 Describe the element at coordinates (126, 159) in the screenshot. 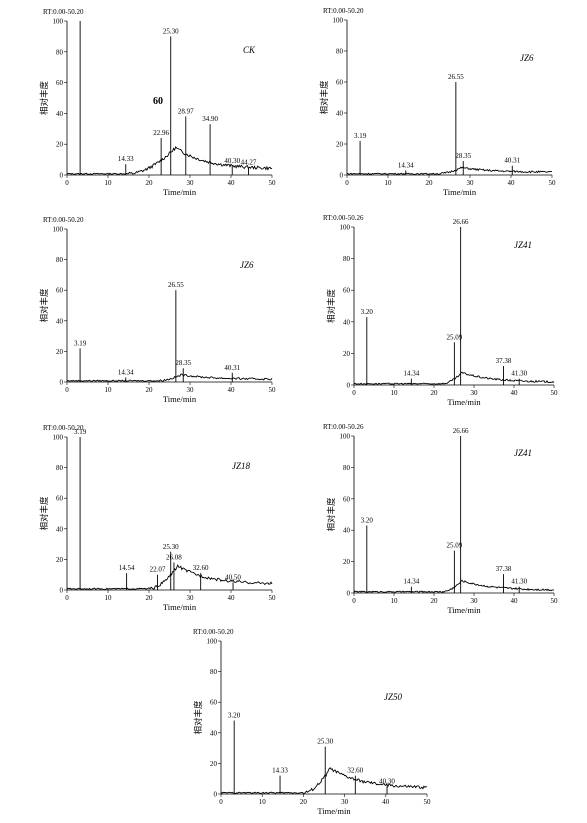

I see `peak-label: 14.33` at that location.